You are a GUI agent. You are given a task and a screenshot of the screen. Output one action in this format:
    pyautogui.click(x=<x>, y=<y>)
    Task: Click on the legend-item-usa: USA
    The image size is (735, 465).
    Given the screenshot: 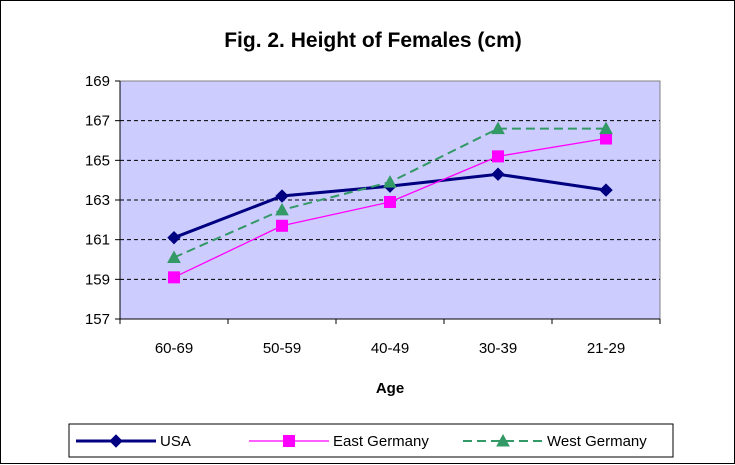 What is the action you would take?
    pyautogui.click(x=133, y=441)
    